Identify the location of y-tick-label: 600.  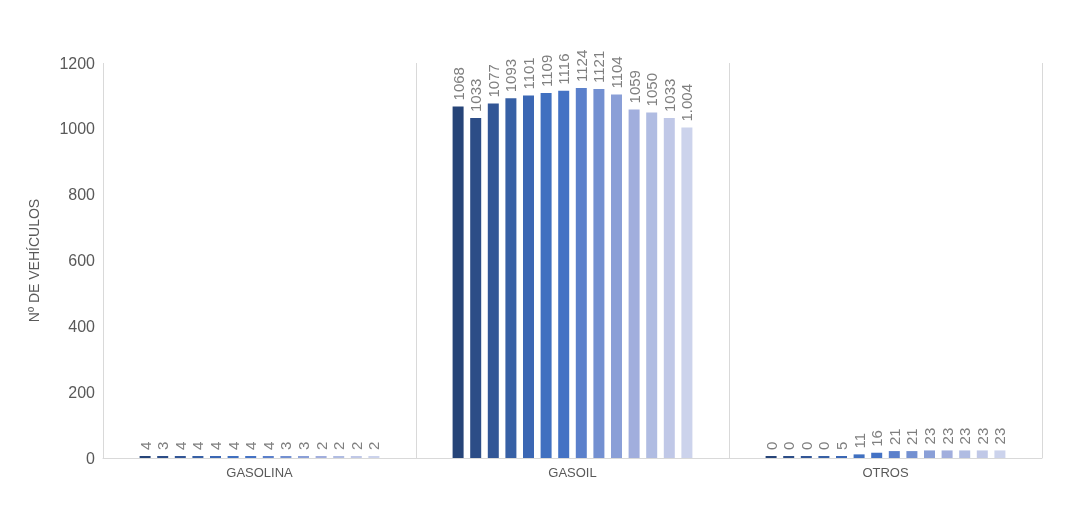
(82, 260).